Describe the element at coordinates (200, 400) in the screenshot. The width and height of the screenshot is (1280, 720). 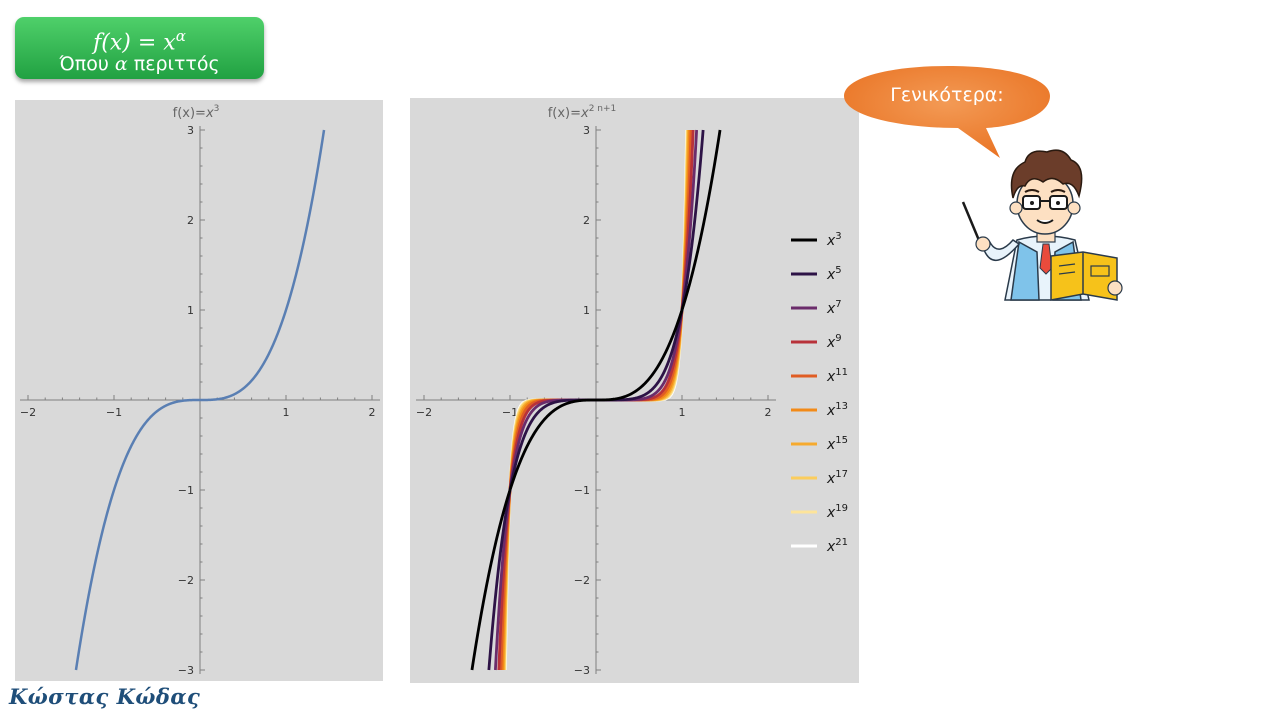
I see `chart-1-series-line` at that location.